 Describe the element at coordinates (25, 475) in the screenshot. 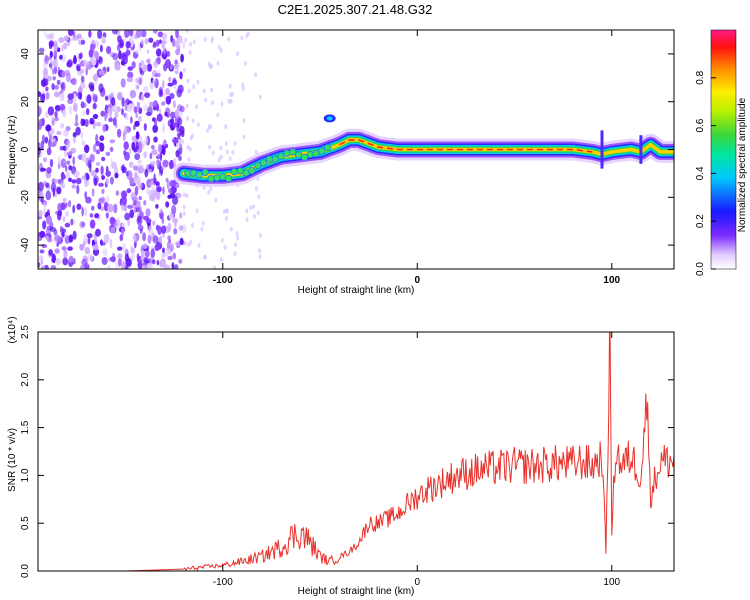

I see `y-tick-label: 1.0` at that location.